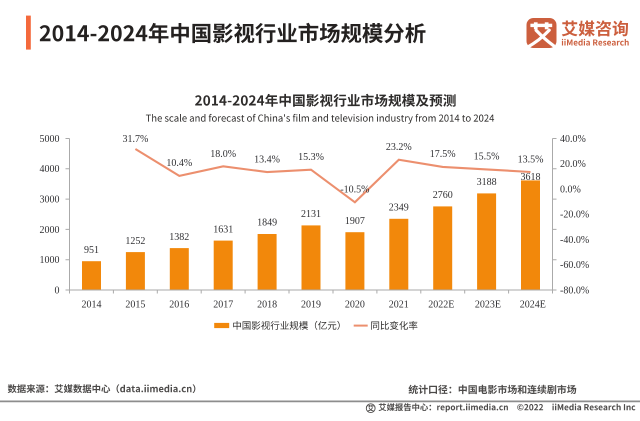 Image resolution: width=640 pixels, height=421 pixels. What do you see at coordinates (50, 260) in the screenshot?
I see `svg-text: 1000` at bounding box center [50, 260].